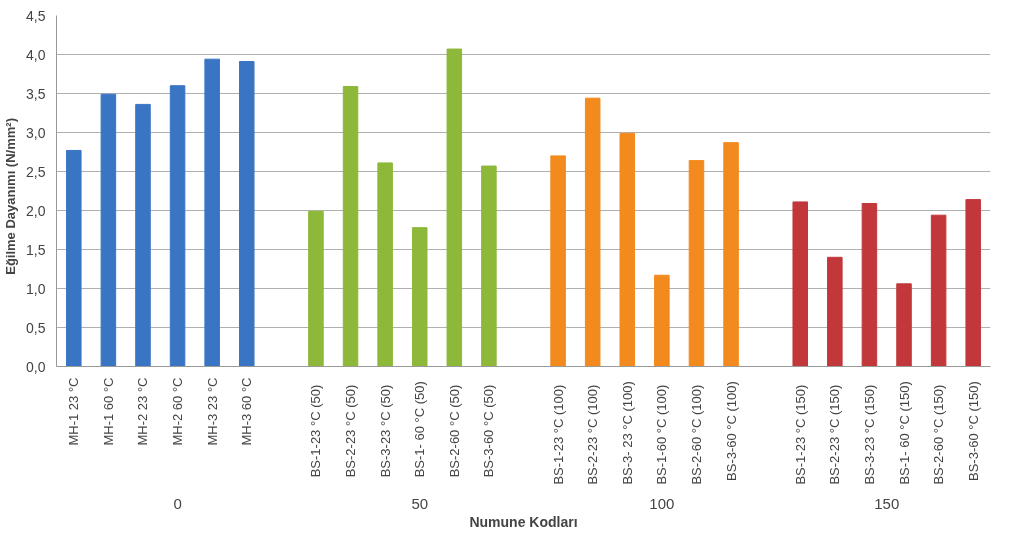  I want to click on x-tick-label: MH-2 23 °C, so click(143, 411).